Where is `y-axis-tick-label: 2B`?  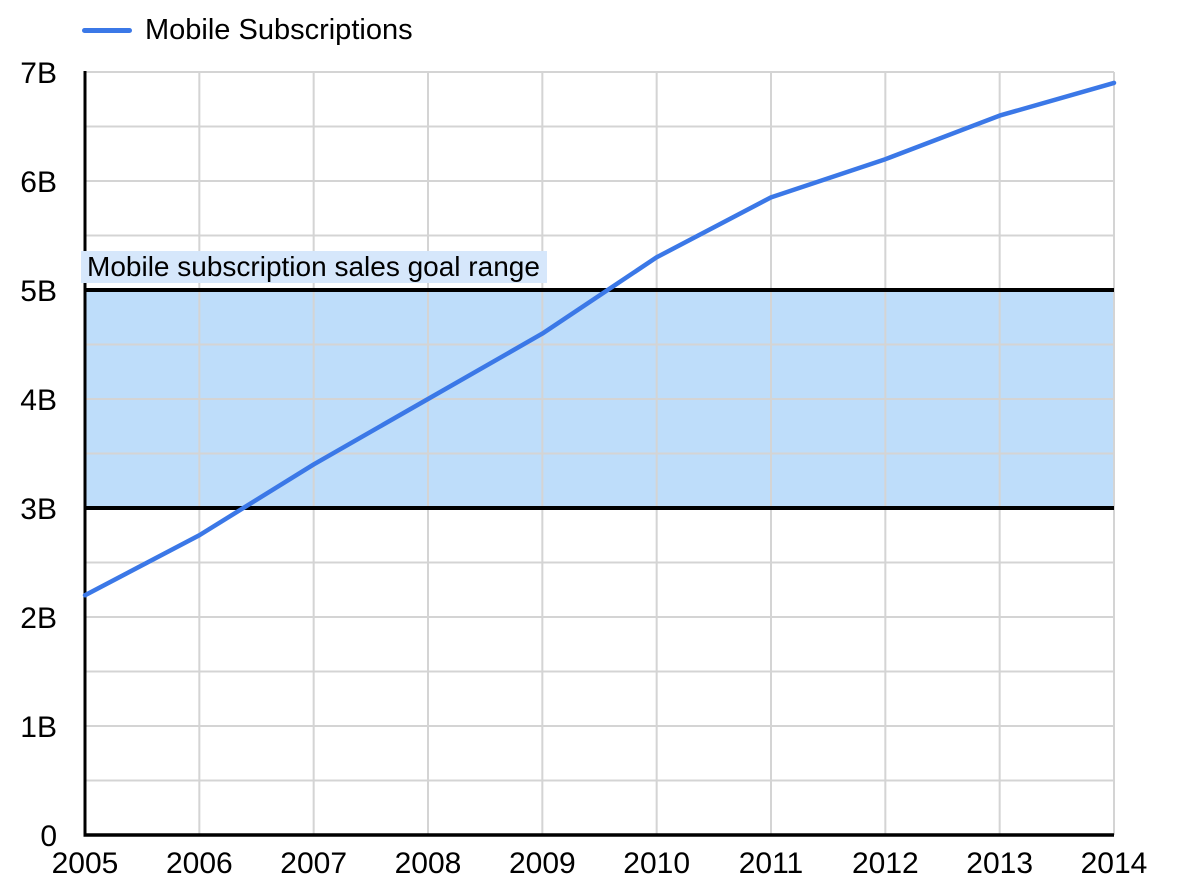
y-axis-tick-label: 2B is located at coordinates (38, 618).